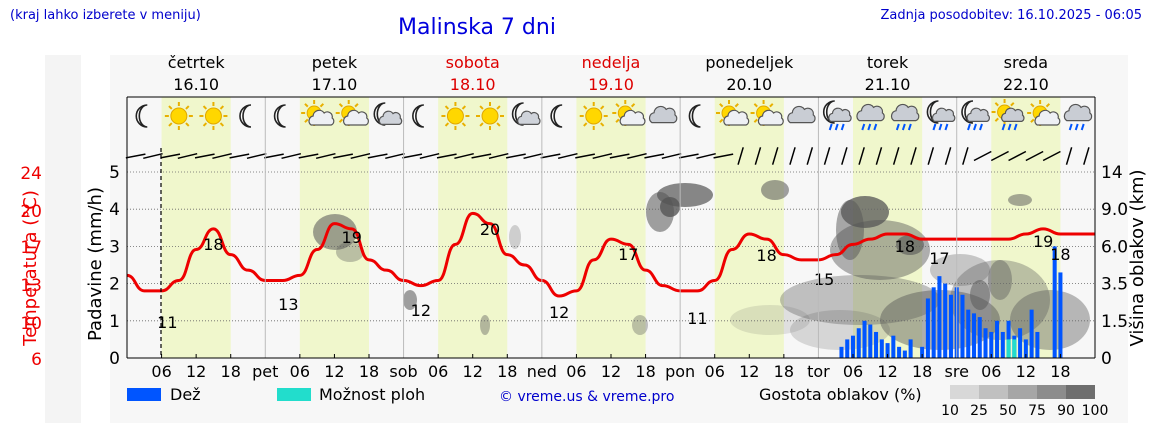 Image resolution: width=1152 pixels, height=443 pixels. Describe the element at coordinates (114, 247) in the screenshot. I see `precipitation-tick: 3` at that location.